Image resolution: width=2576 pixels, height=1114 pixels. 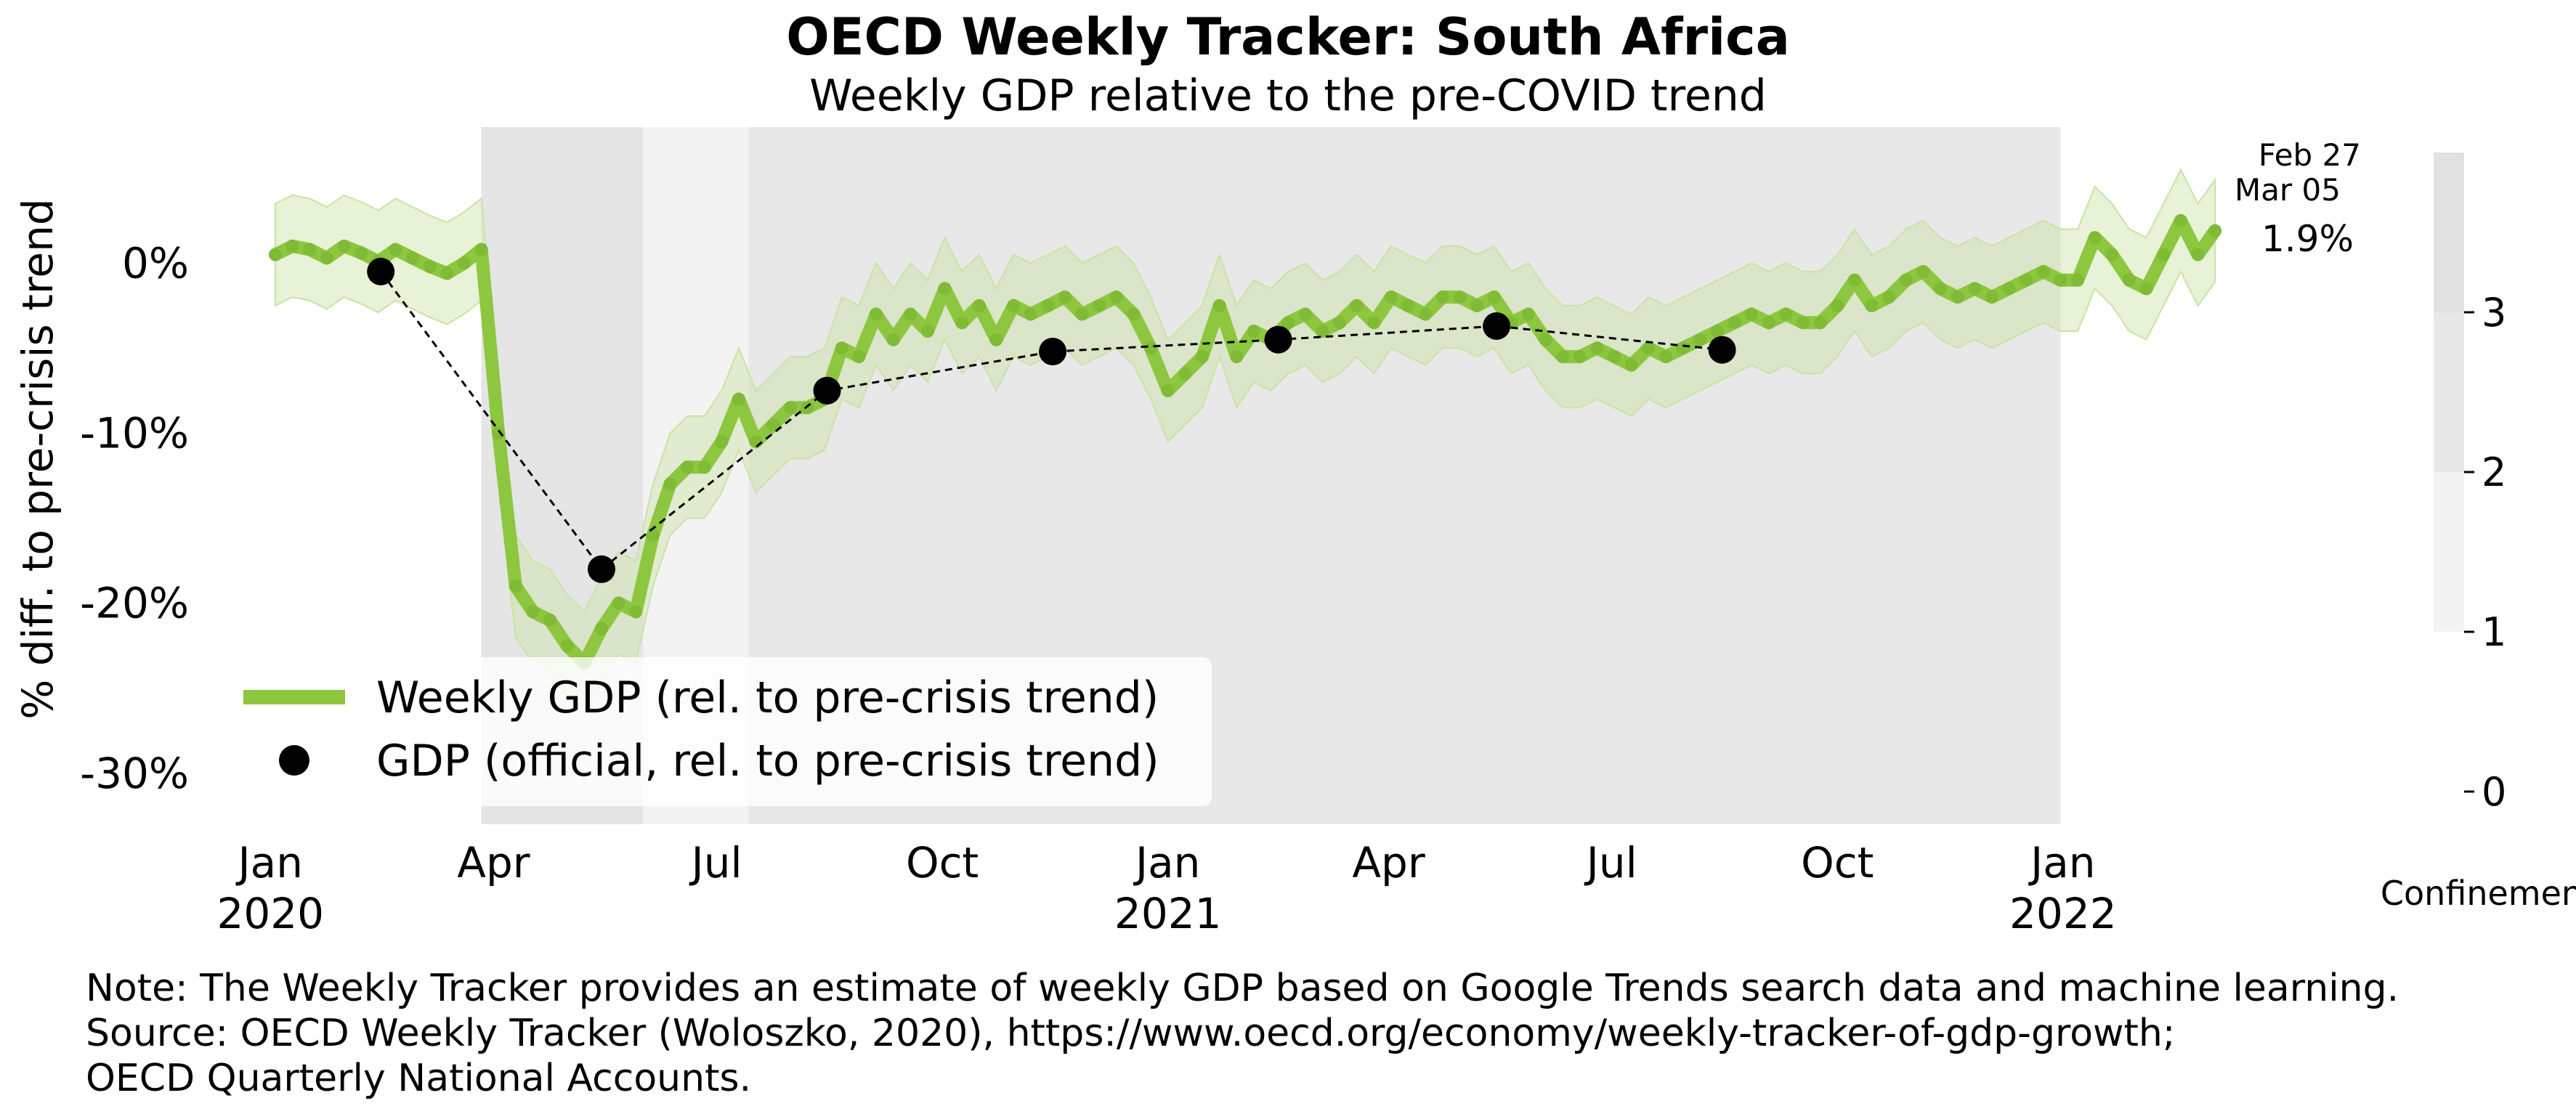 I want to click on y-tick-label: -20%, so click(x=134, y=603).